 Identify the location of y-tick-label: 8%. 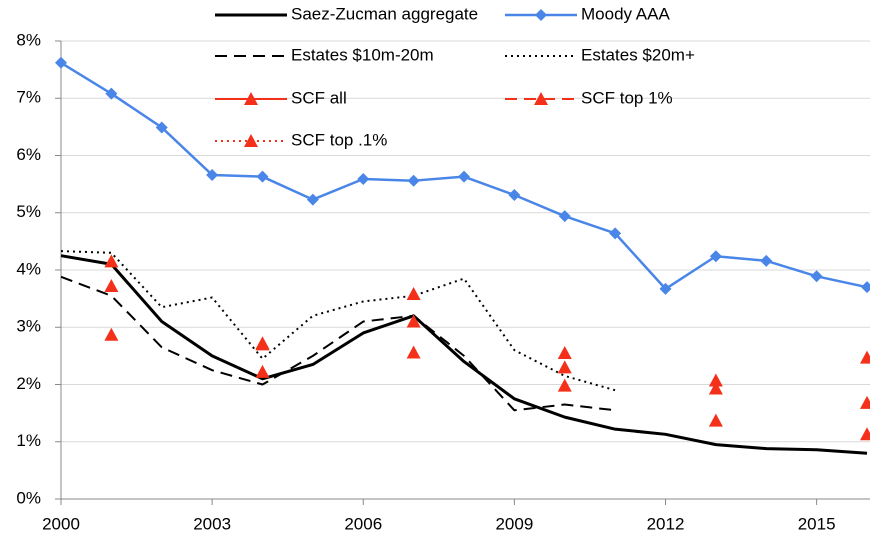
(28, 39).